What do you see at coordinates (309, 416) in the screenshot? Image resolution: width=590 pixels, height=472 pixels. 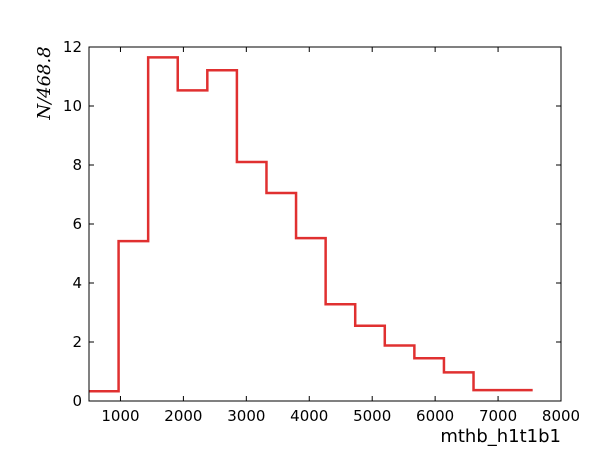 I see `x-tick-label: 4000` at bounding box center [309, 416].